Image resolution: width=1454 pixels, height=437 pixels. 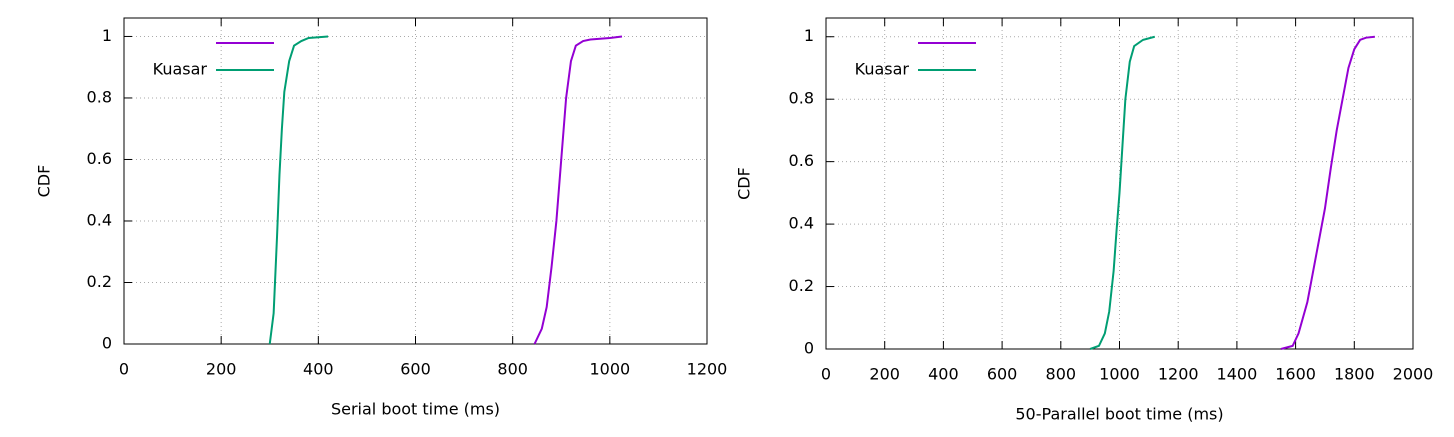 What do you see at coordinates (415, 409) in the screenshot?
I see `x-axis-label: Serial boot time (ms)` at bounding box center [415, 409].